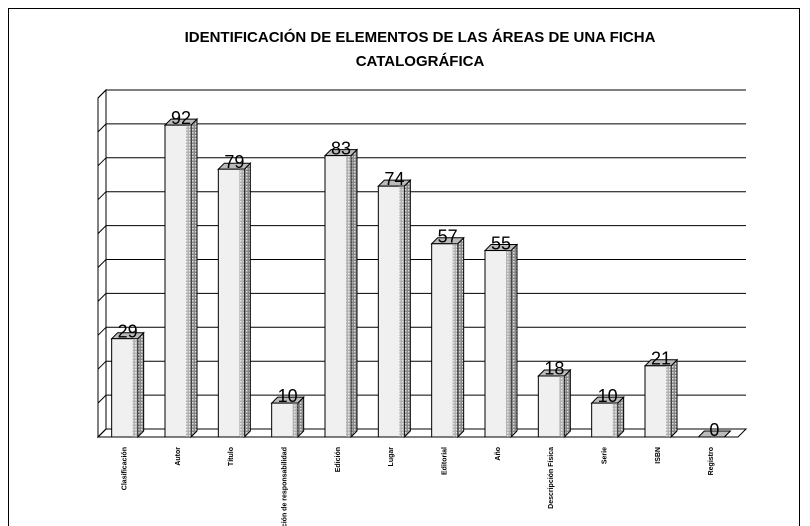 This screenshot has width=810, height=526. Describe the element at coordinates (498, 454) in the screenshot. I see `x-tick-label: Año` at that location.